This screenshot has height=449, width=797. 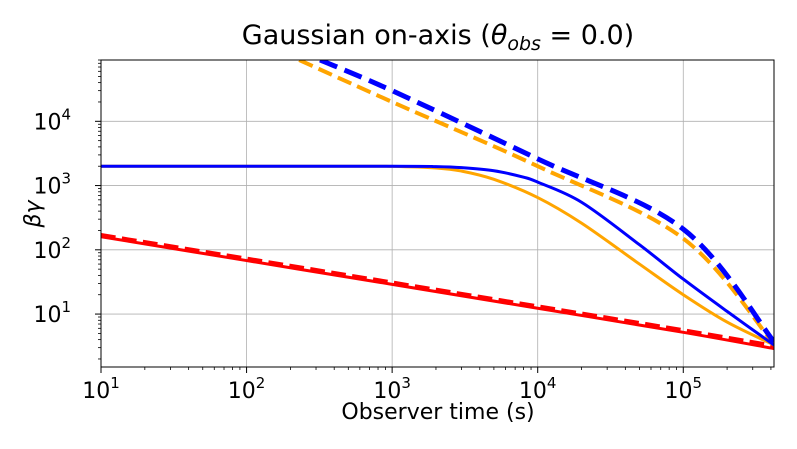 I want to click on x-tick-label: 10², so click(x=247, y=389).